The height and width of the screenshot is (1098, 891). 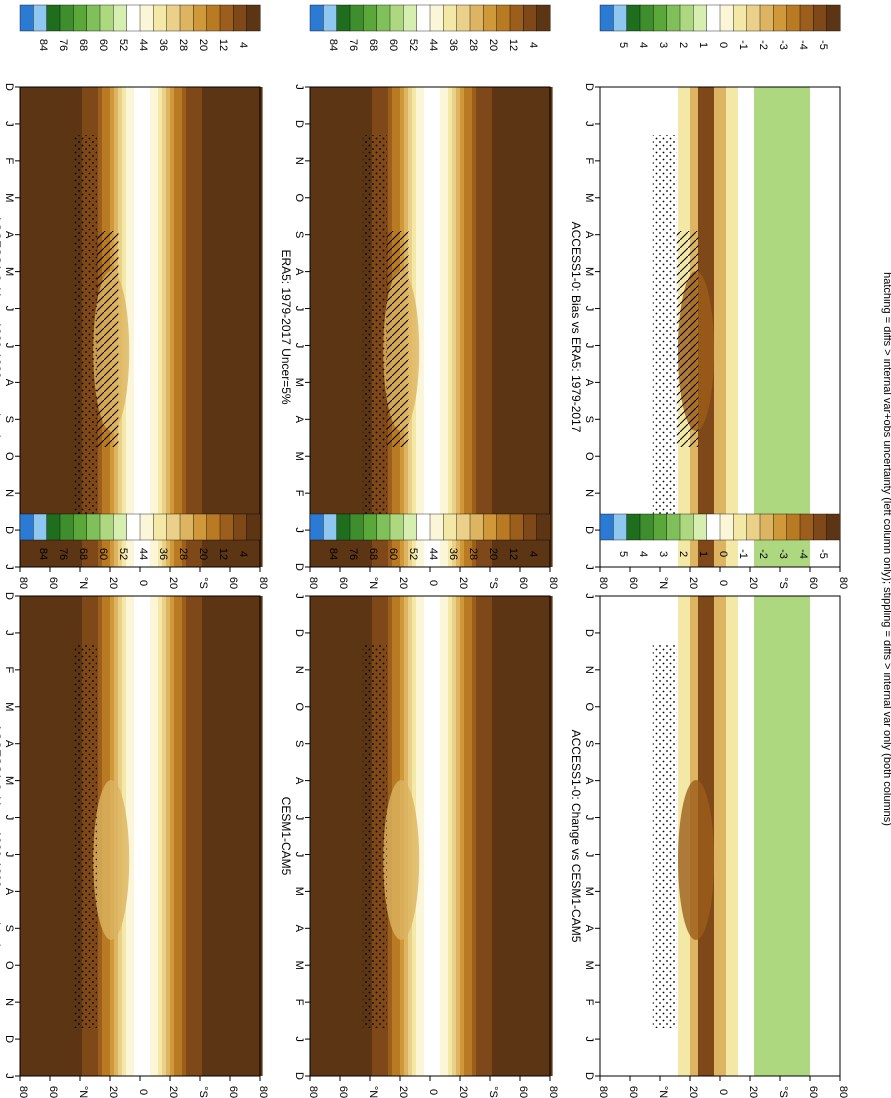 I want to click on colorbar-tick-label: -2, so click(x=763, y=45).